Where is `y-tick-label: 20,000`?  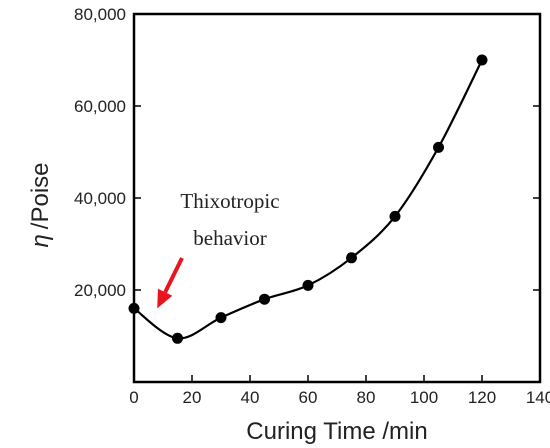 y-tick-label: 20,000 is located at coordinates (100, 290).